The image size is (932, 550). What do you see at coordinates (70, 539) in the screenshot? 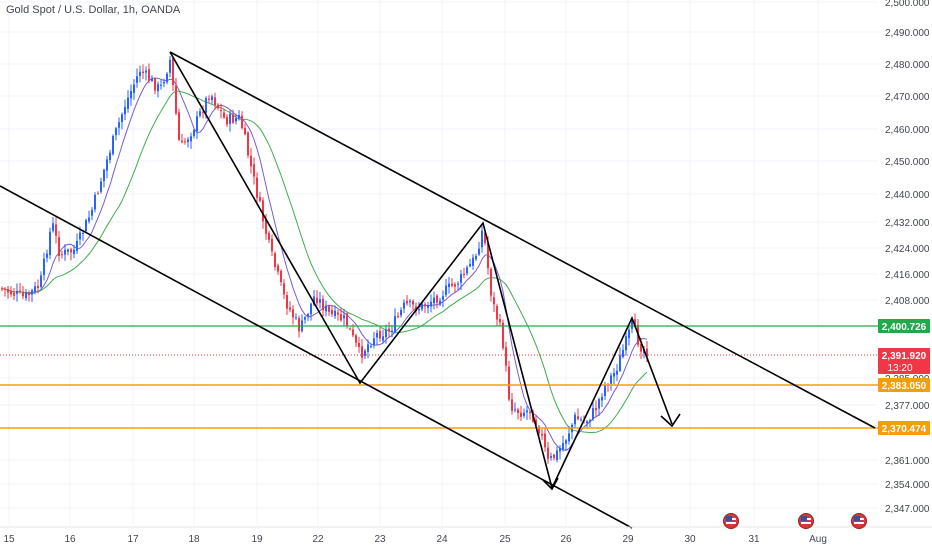
I see `time-tick-label: 16` at bounding box center [70, 539].